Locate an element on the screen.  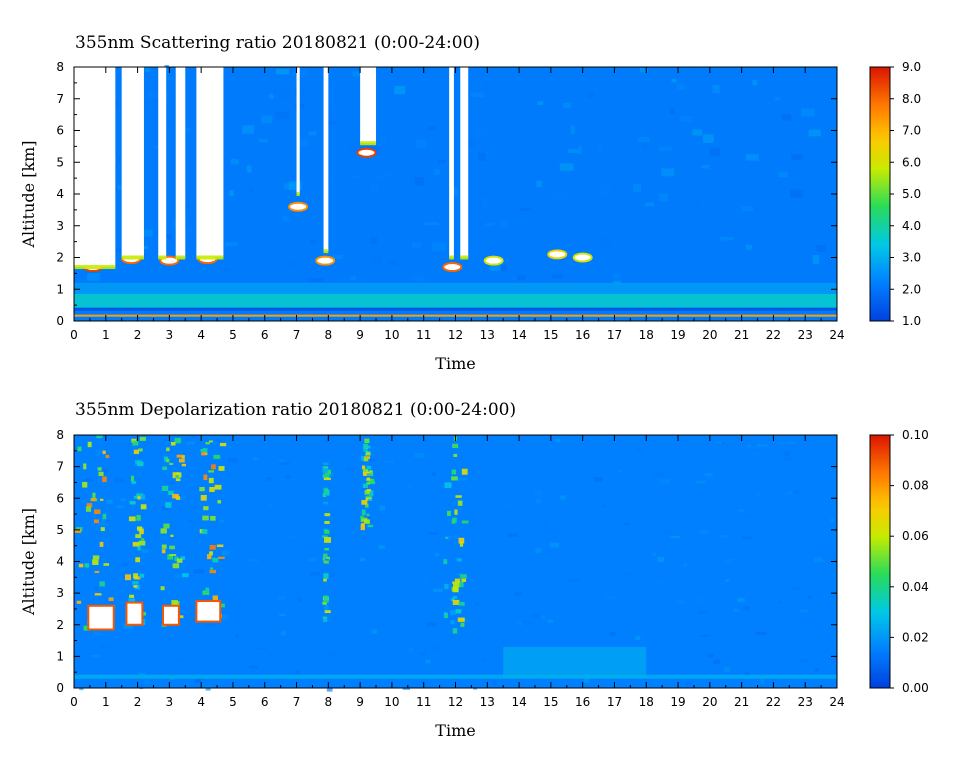
x-tick-label: 7 is located at coordinates (297, 335).